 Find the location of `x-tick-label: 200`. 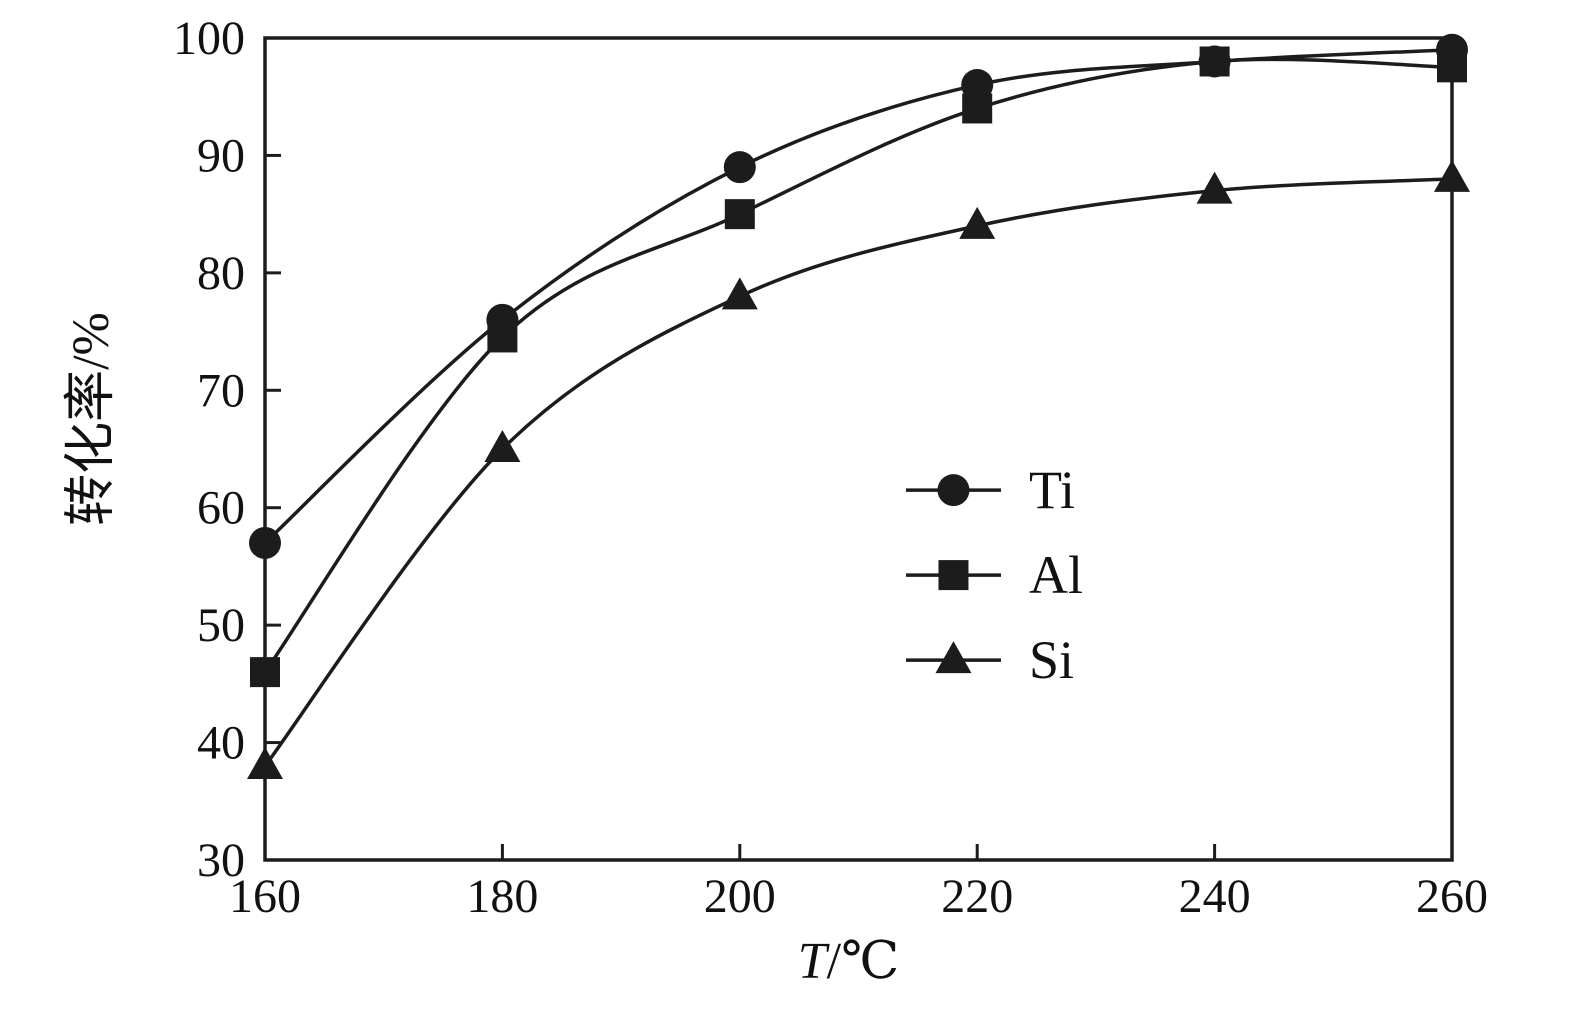

x-tick-label: 200 is located at coordinates (740, 896).